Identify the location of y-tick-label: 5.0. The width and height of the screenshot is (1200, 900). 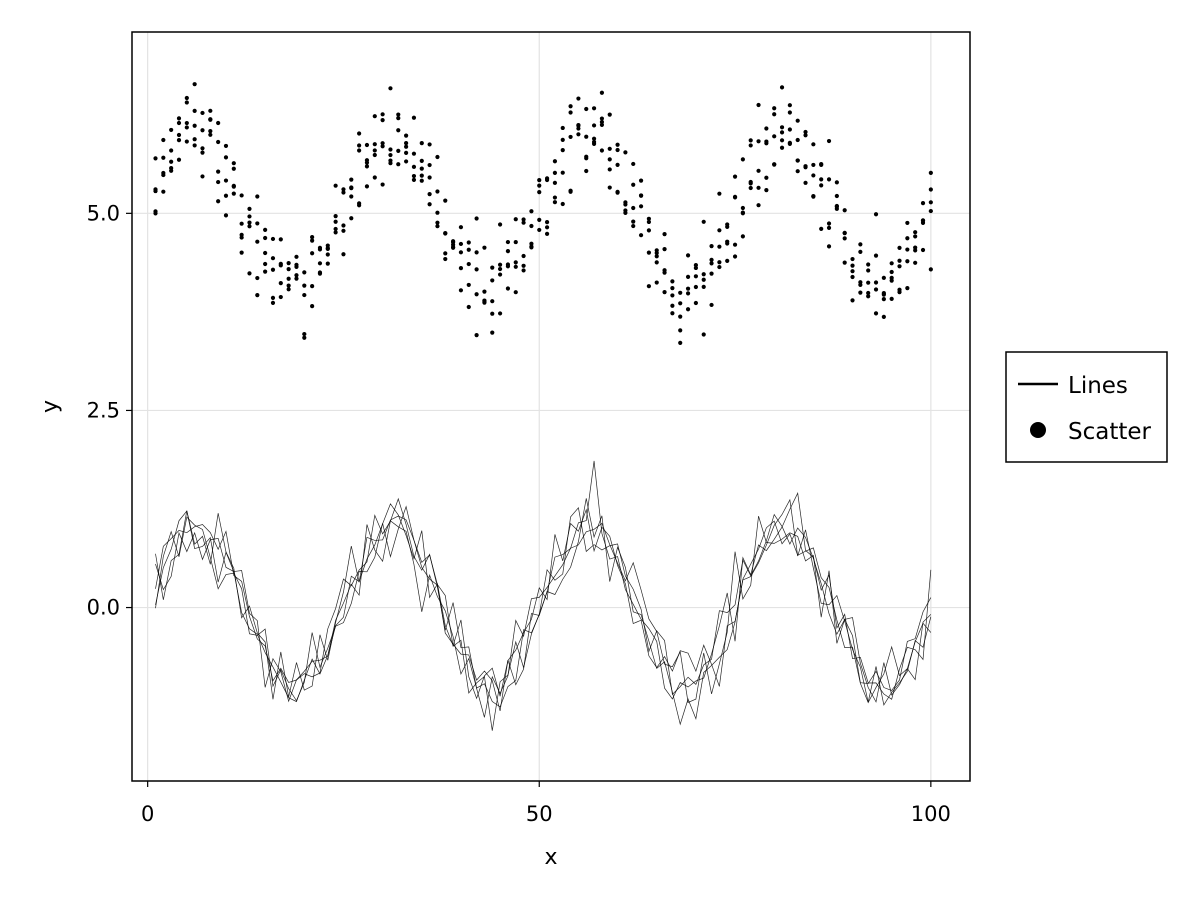
(103, 213).